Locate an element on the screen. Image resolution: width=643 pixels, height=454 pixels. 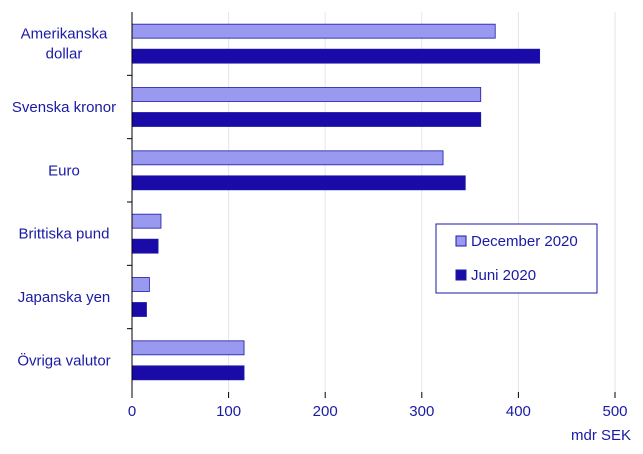
bar-december-2020-svenska-kronor is located at coordinates (306, 94).